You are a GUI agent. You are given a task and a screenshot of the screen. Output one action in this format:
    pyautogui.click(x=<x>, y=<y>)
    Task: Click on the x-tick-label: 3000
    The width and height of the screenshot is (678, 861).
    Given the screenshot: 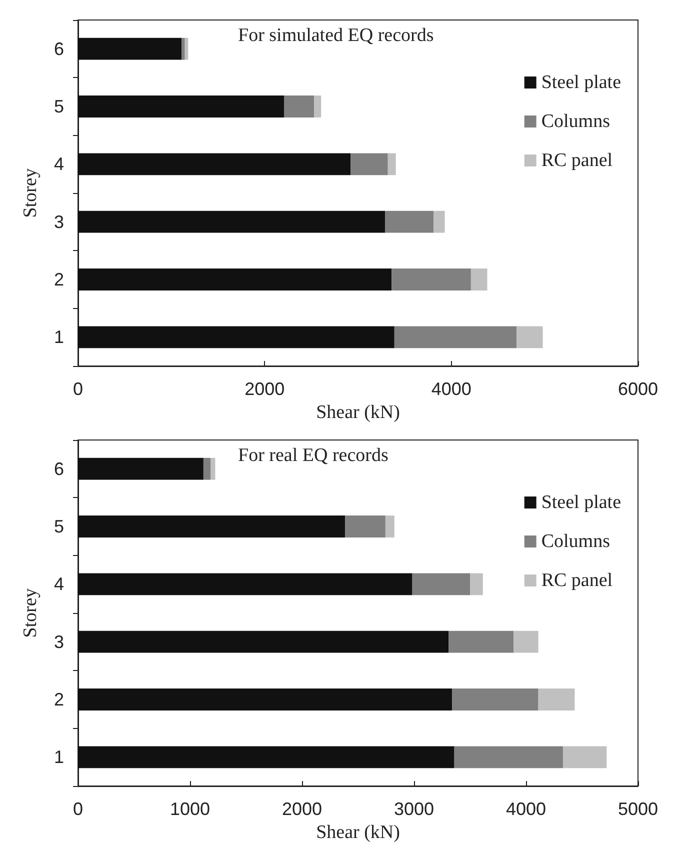 What is the action you would take?
    pyautogui.click(x=414, y=809)
    